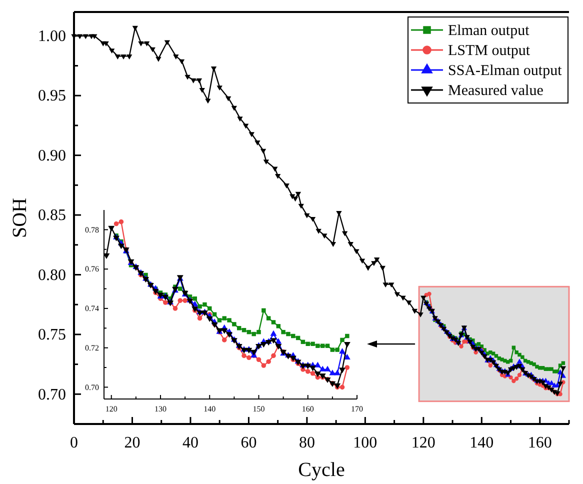 The height and width of the screenshot is (484, 583). Describe the element at coordinates (321, 470) in the screenshot. I see `x-axis-title: Cycle` at that location.